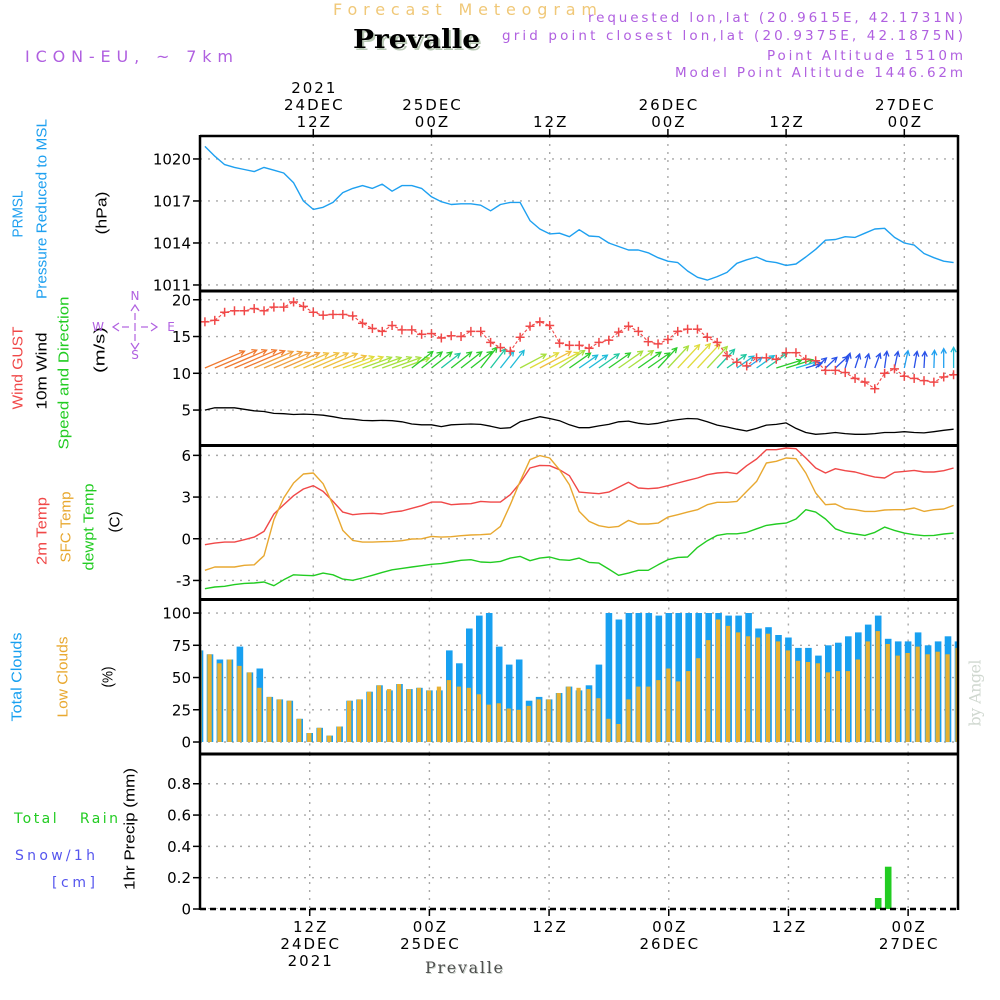  What do you see at coordinates (314, 88) in the screenshot?
I see `top-time-label: 2021` at bounding box center [314, 88].